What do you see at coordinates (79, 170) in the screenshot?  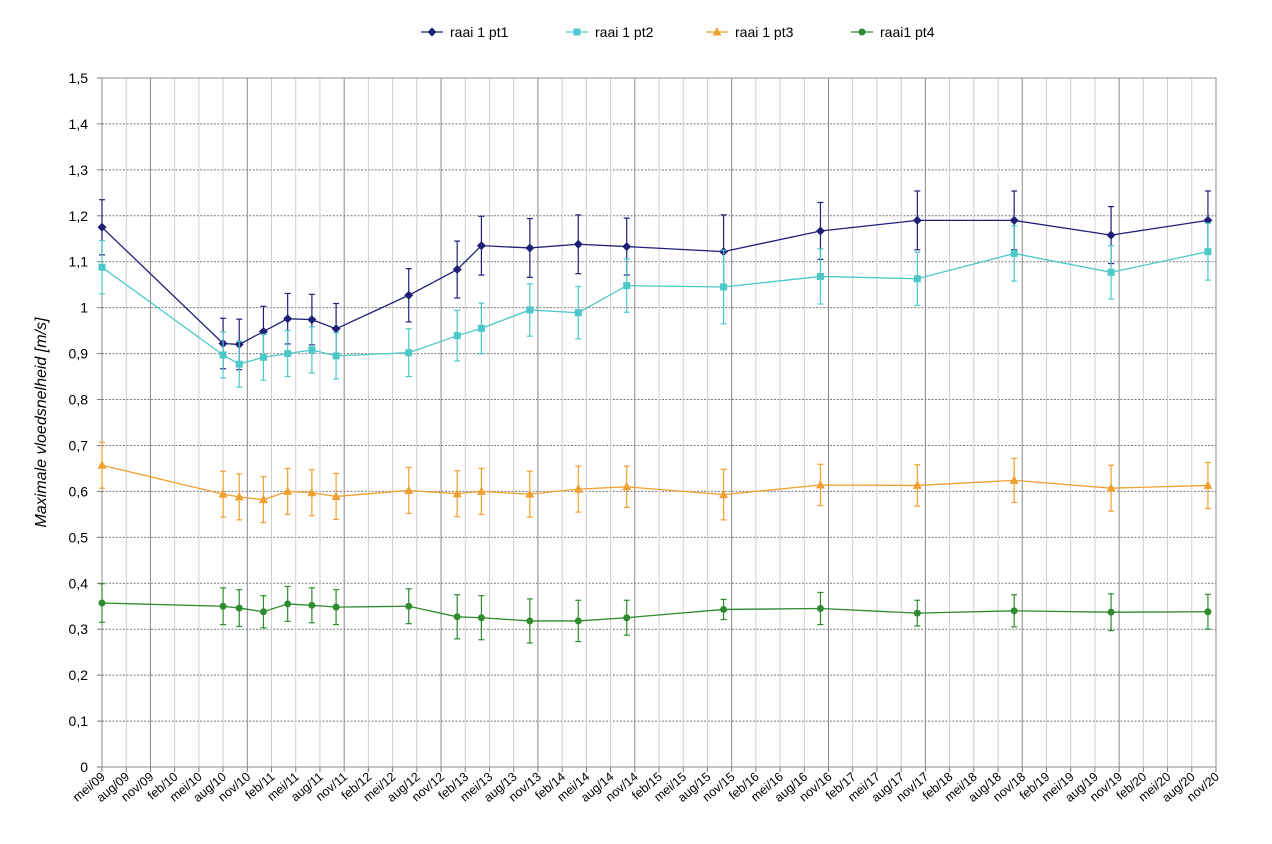 I see `y-tick-label: 1,3` at bounding box center [79, 170].